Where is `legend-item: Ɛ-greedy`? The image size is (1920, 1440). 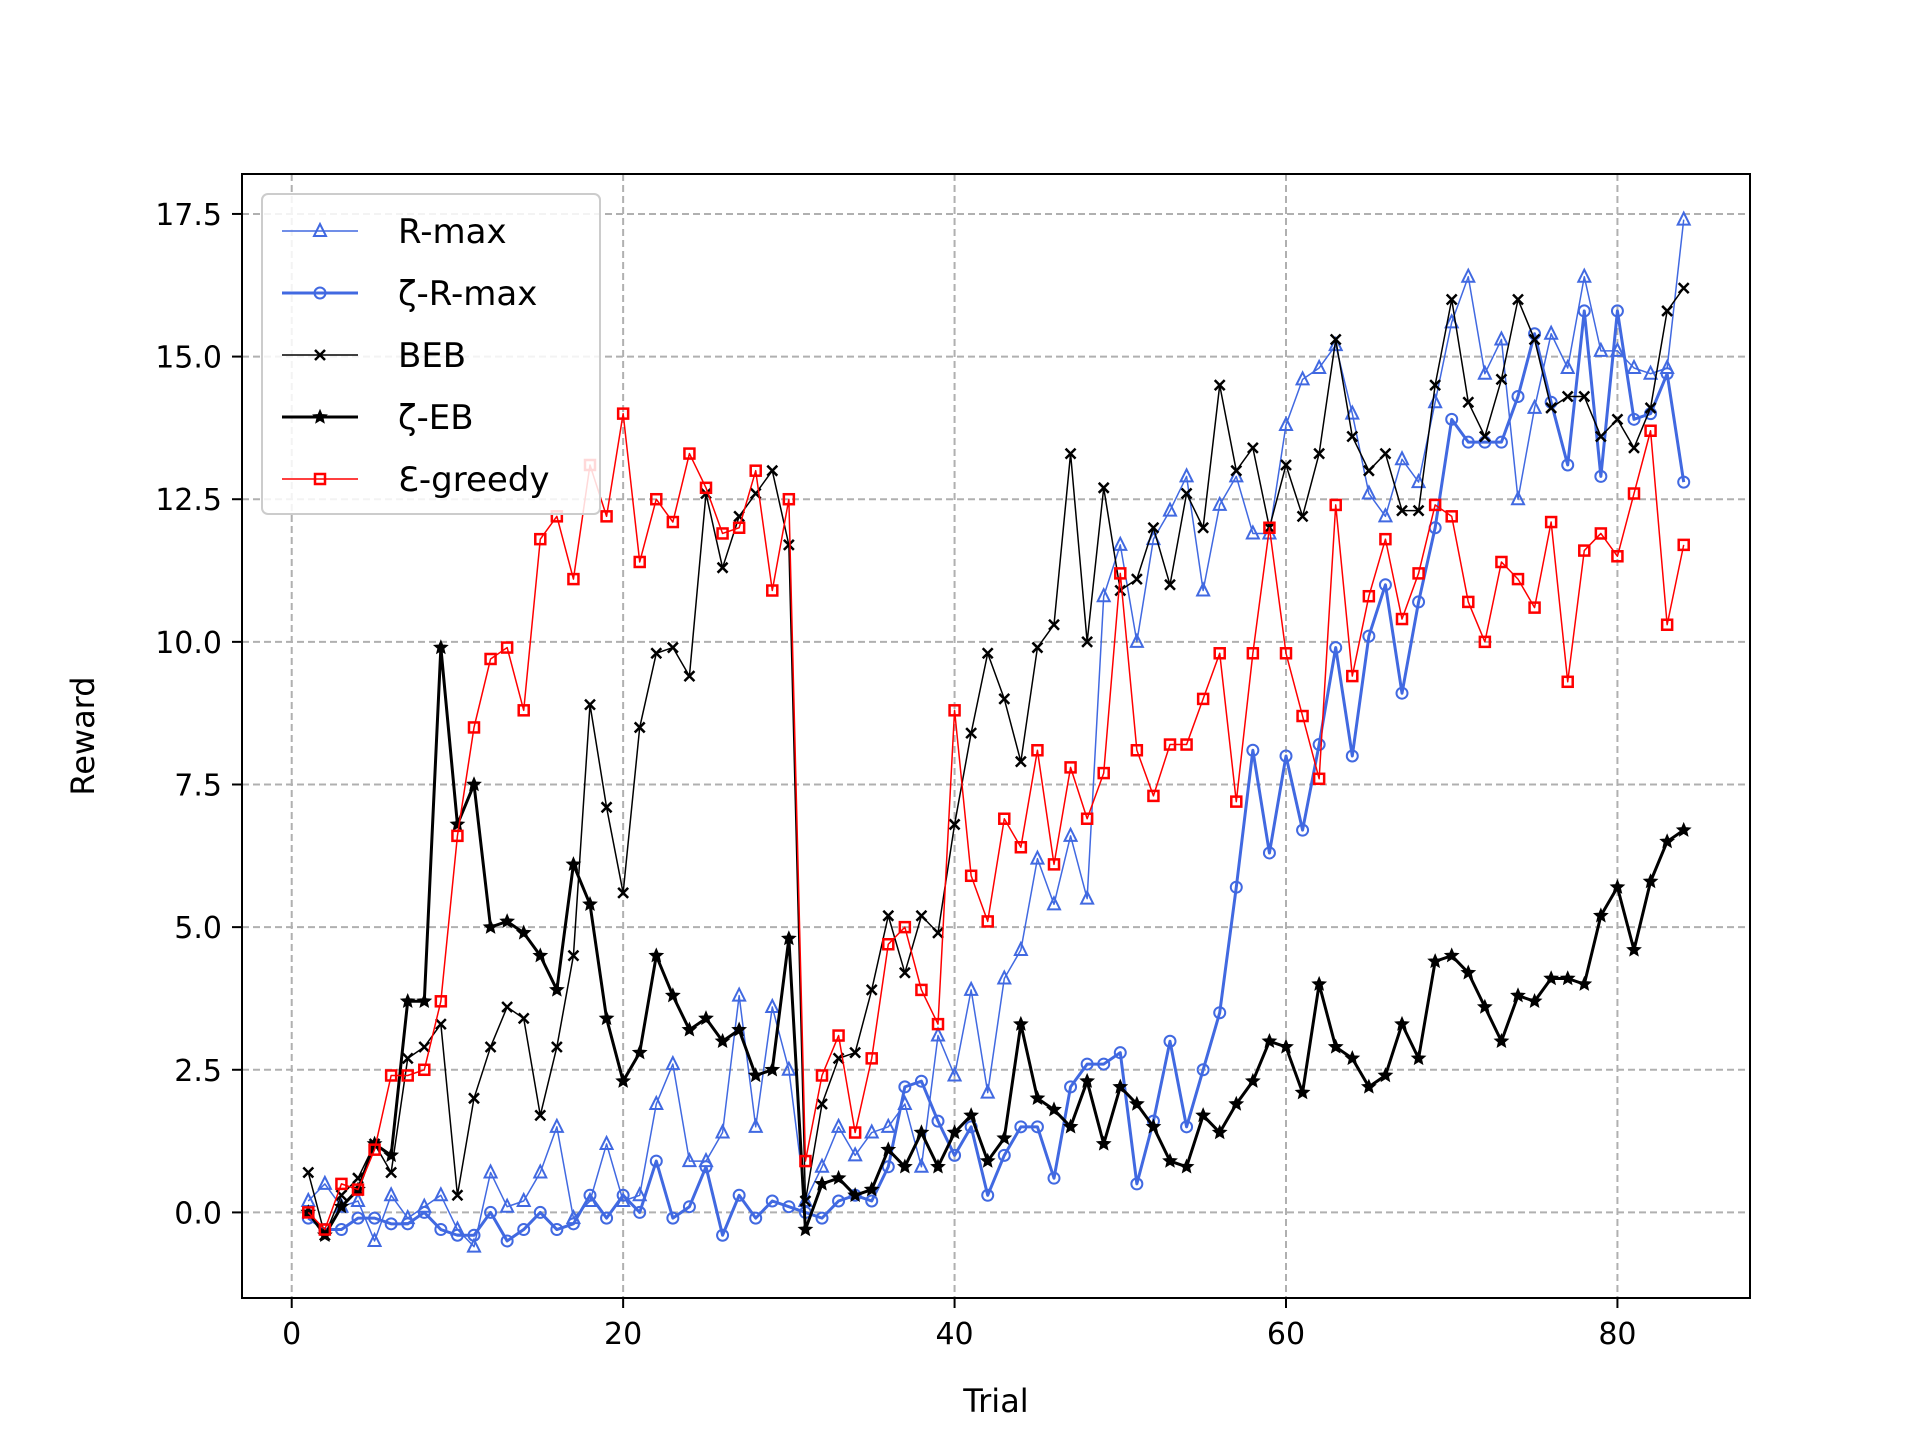 legend-item: Ɛ-greedy is located at coordinates (416, 480).